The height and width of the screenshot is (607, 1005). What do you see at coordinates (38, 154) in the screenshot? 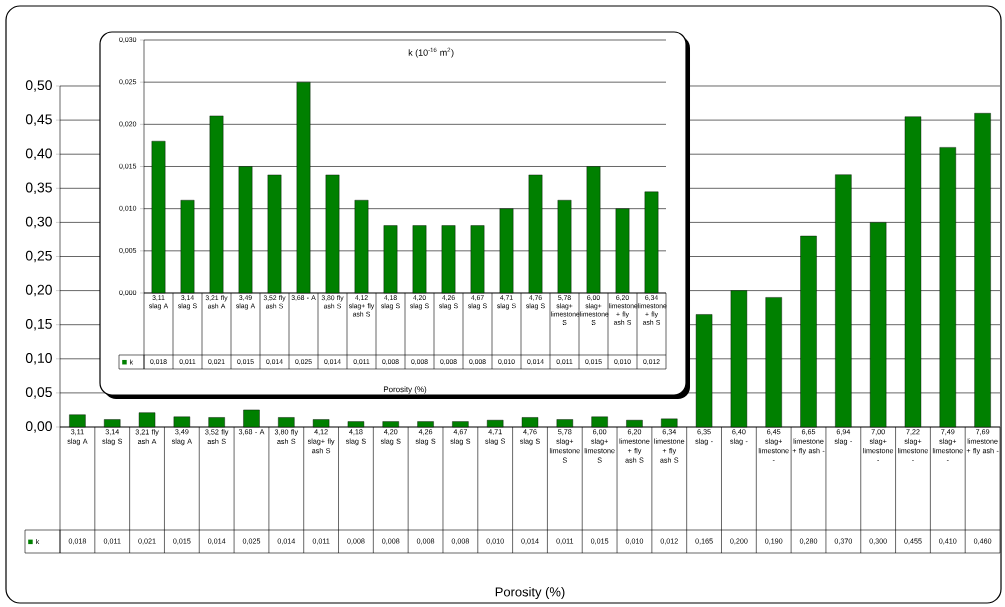
I see `y-tick-label: 0,40` at bounding box center [38, 154].